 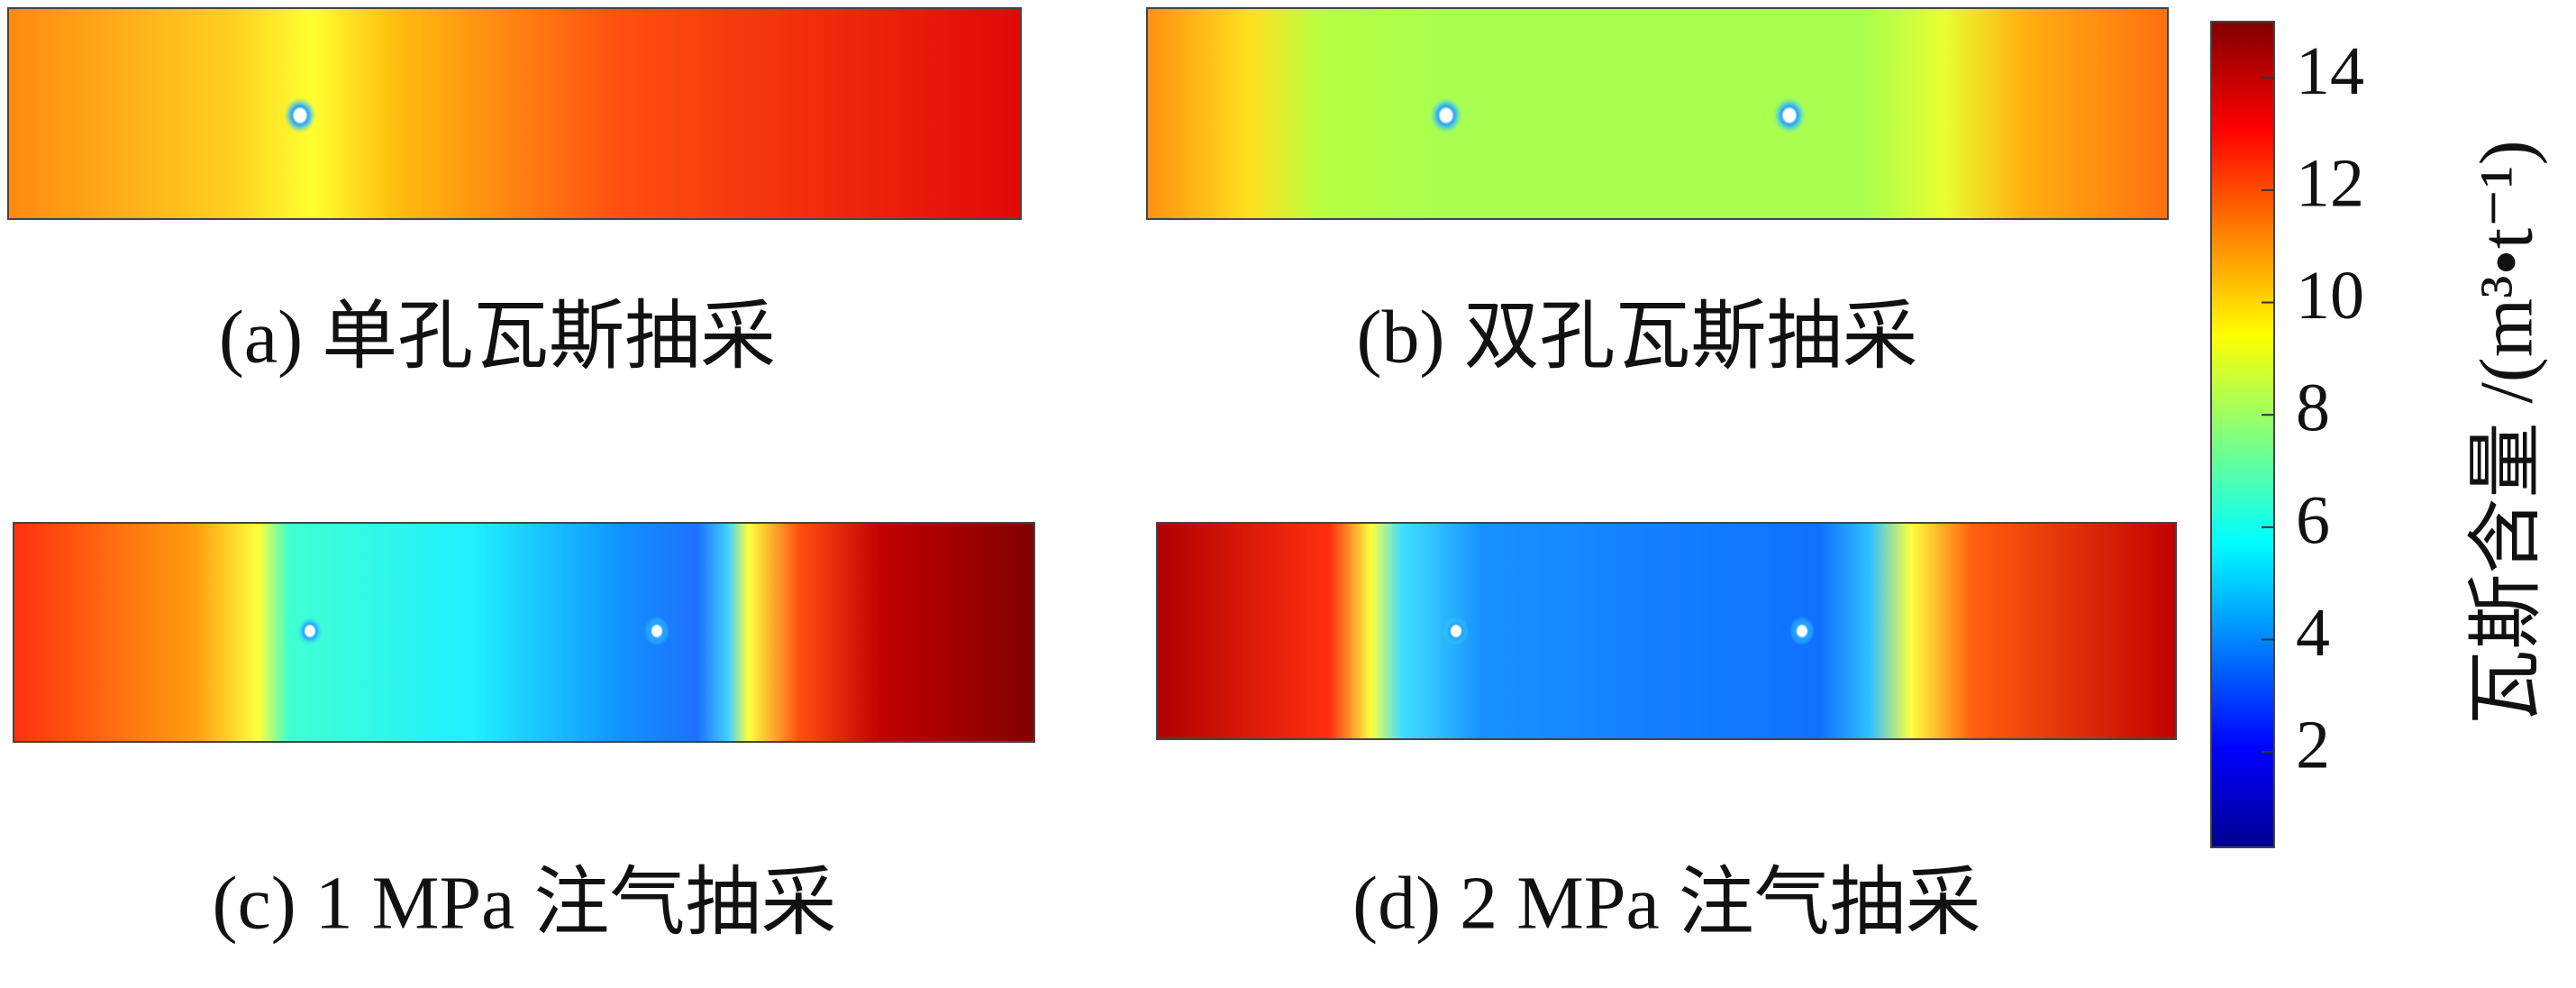 What do you see at coordinates (2313, 745) in the screenshot?
I see `tick-label: 2` at bounding box center [2313, 745].